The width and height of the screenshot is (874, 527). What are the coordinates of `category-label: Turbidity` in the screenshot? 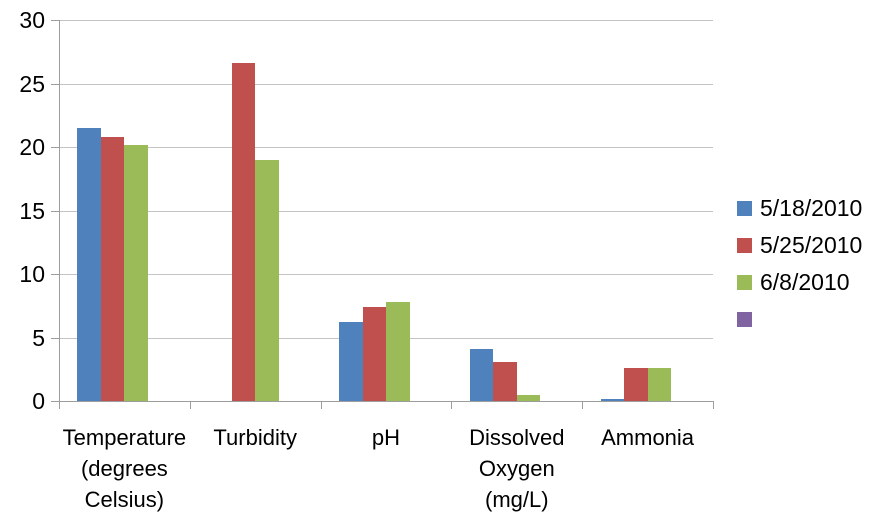 It's located at (255, 437).